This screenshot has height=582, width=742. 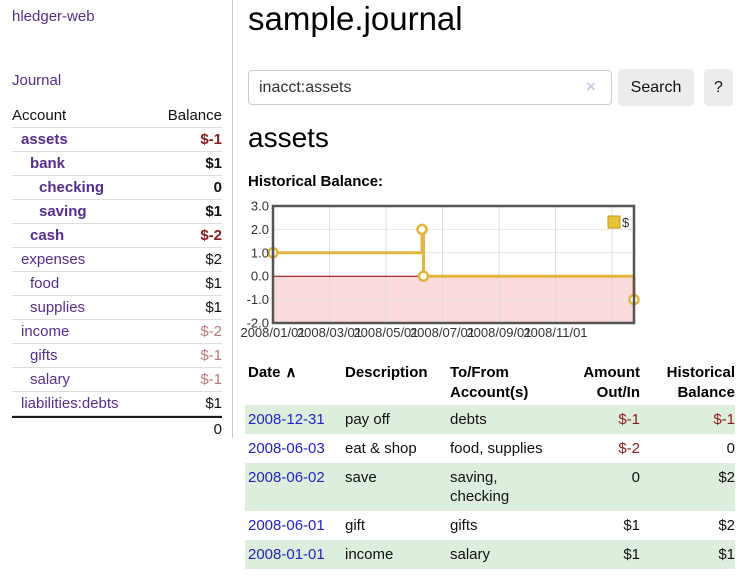 I want to click on transaction-description: pay off, so click(x=367, y=419).